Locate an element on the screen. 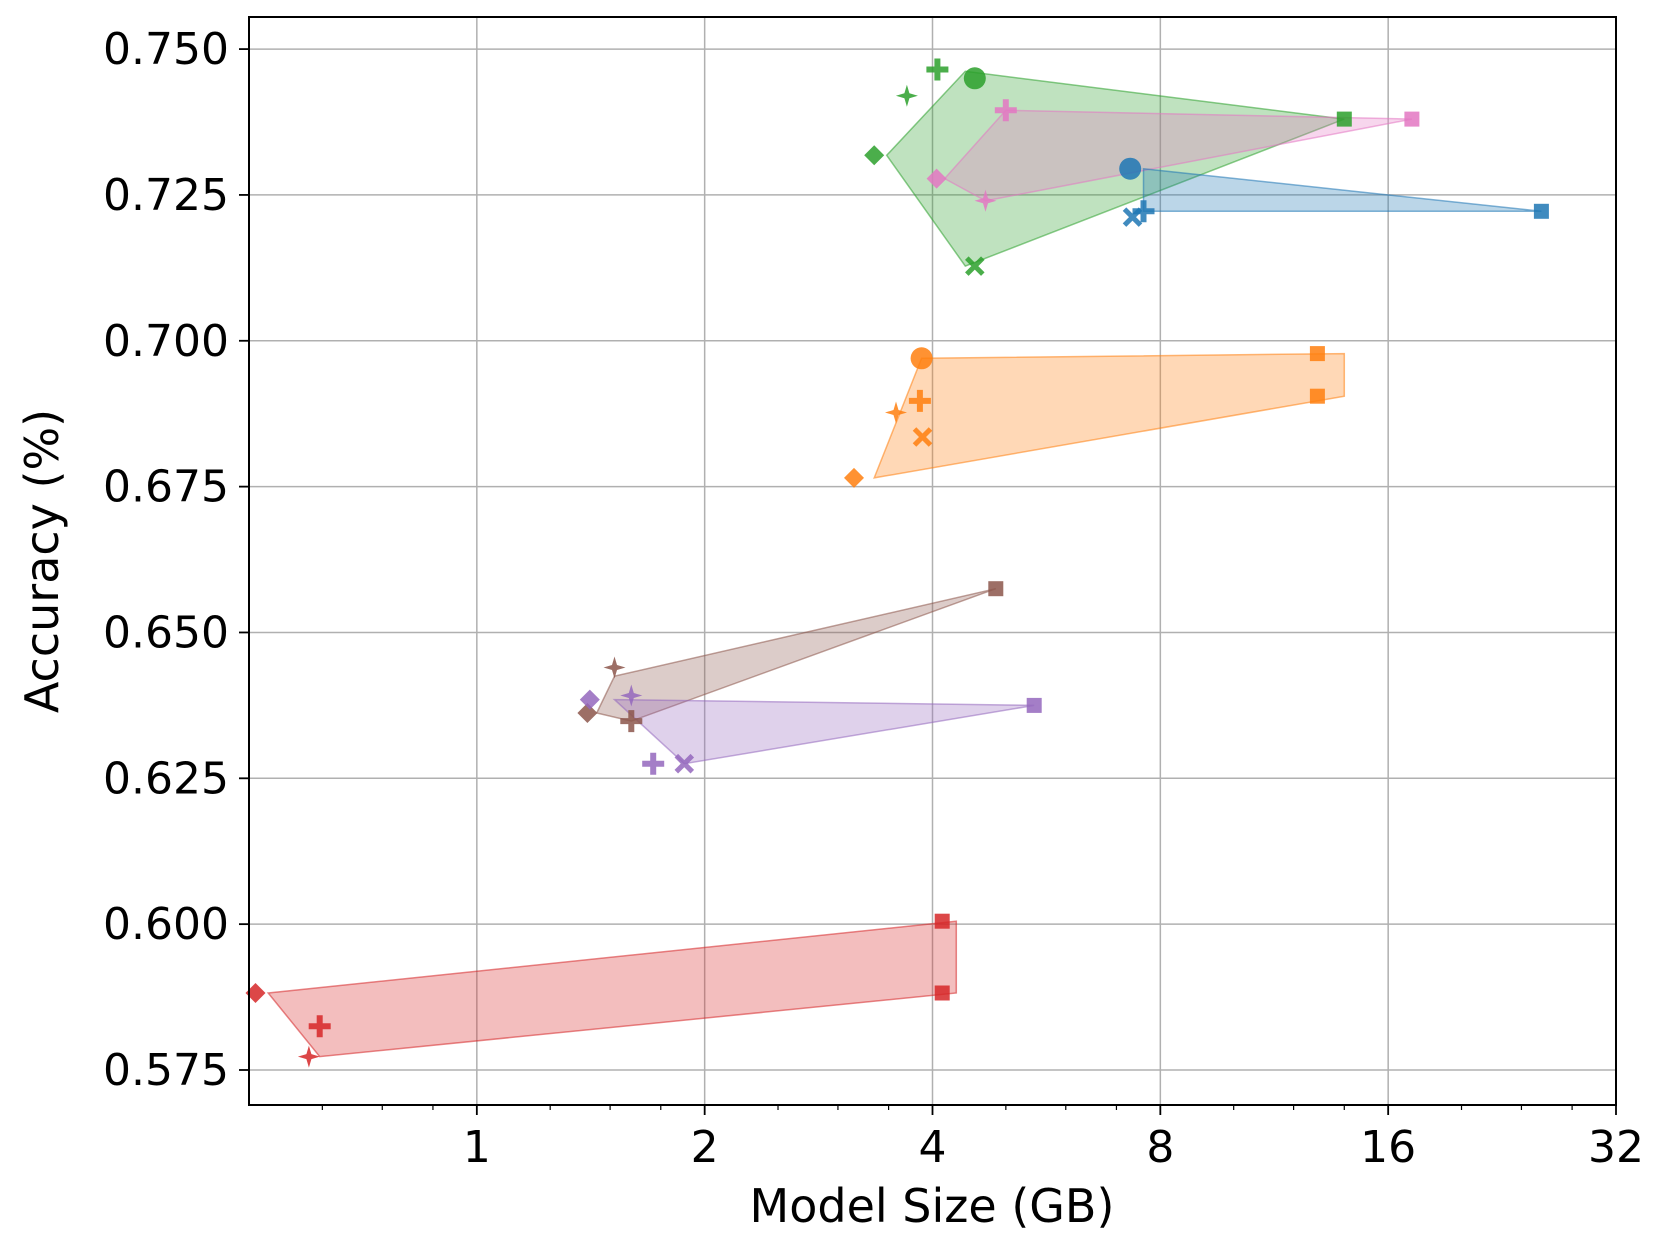 The height and width of the screenshot is (1246, 1660). y-tick-label: 0.650 is located at coordinates (166, 632).